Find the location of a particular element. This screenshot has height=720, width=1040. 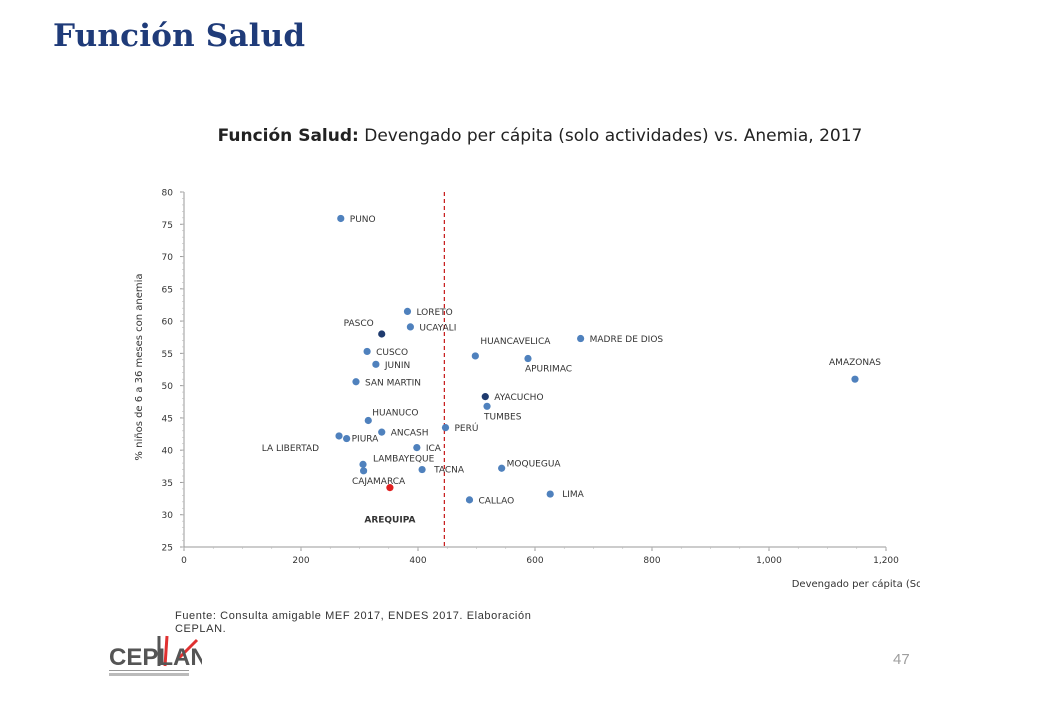

y-tick-label: 70 is located at coordinates (168, 258).